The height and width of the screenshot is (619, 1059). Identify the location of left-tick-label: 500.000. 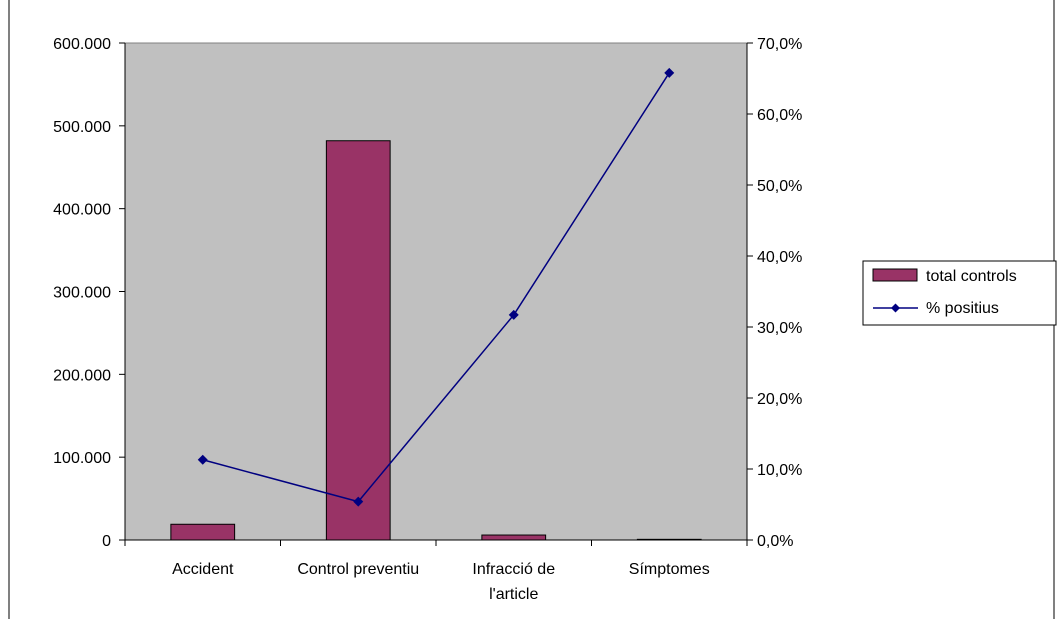
(82, 127).